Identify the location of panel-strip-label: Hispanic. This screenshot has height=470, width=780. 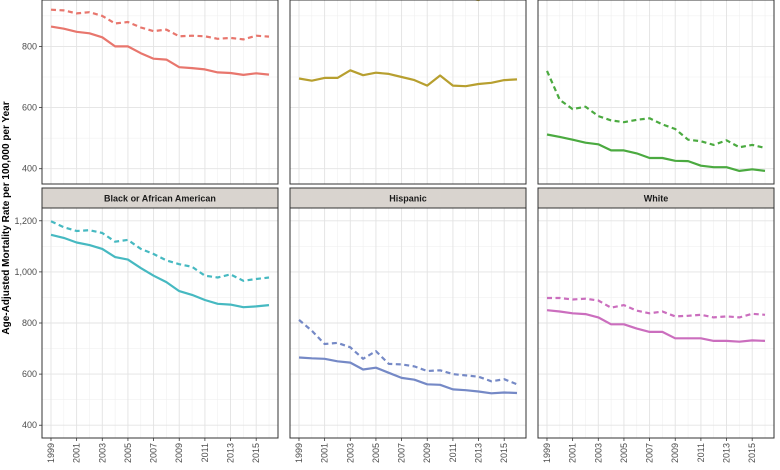
(408, 199).